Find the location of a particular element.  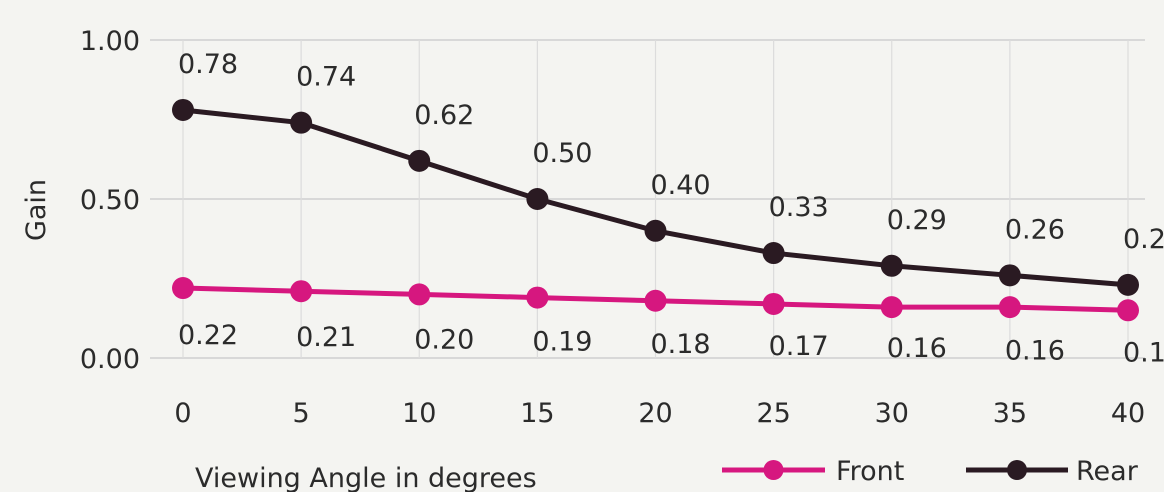

x-tick-label: 25 is located at coordinates (773, 413).